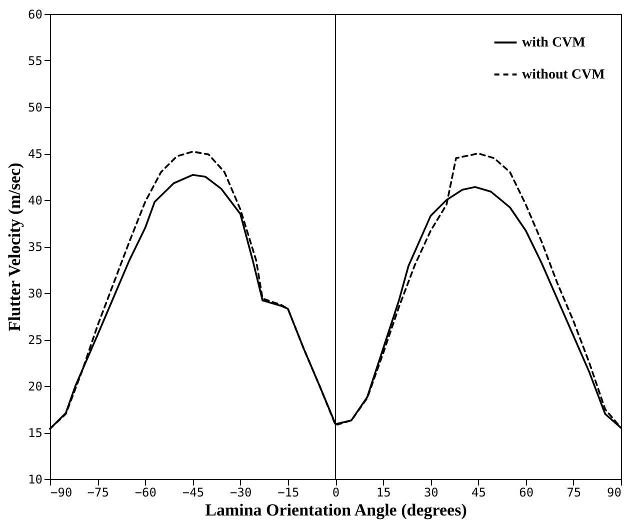 This screenshot has width=636, height=523. I want to click on x-tick-label: 45, so click(479, 493).